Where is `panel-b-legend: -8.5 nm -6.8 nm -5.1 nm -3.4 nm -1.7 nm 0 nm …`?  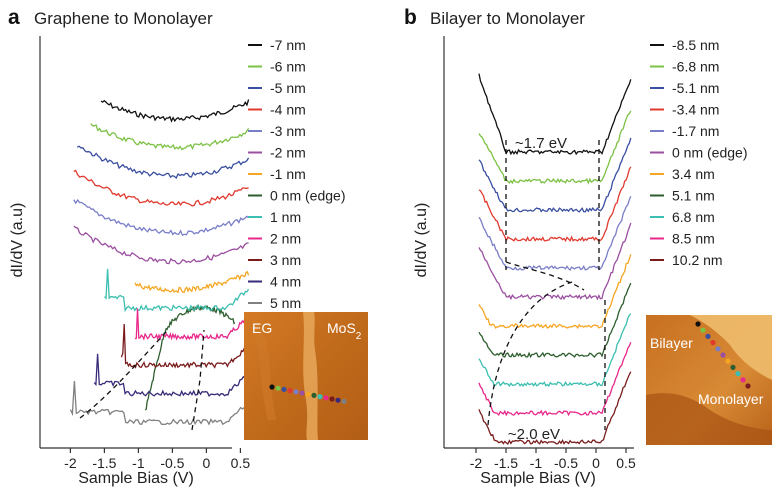
panel-b-legend: -8.5 nm -6.8 nm -5.1 nm -3.4 nm -1.7 nm 0 nm … is located at coordinates (698, 152).